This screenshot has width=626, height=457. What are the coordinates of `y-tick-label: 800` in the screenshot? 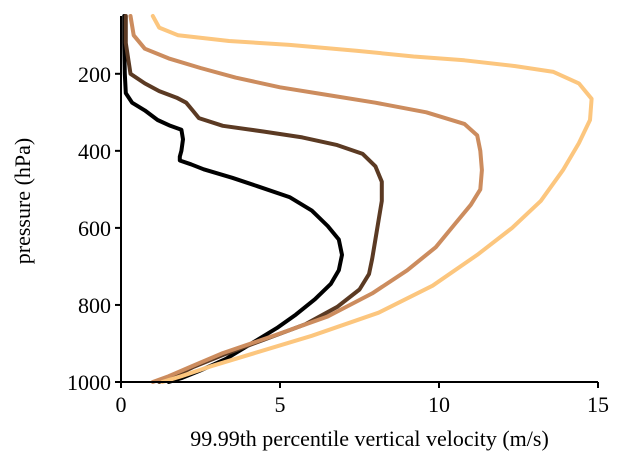 It's located at (94, 305).